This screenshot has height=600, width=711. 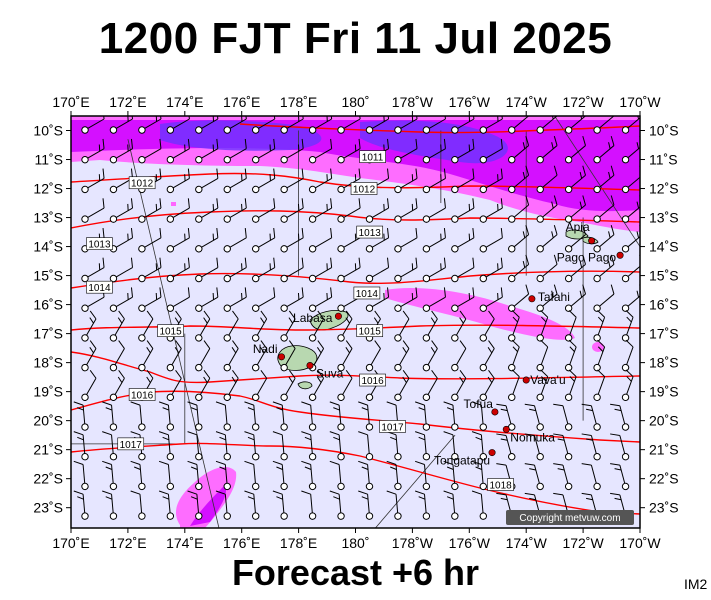 What do you see at coordinates (470, 102) in the screenshot?
I see `lon-label-top: 176˚W` at bounding box center [470, 102].